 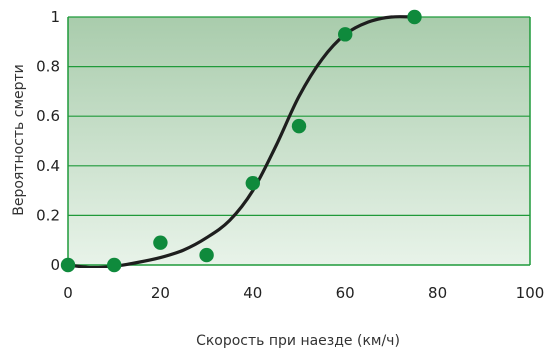 What do you see at coordinates (252, 293) in the screenshot?
I see `x-tick-label: 40` at bounding box center [252, 293].